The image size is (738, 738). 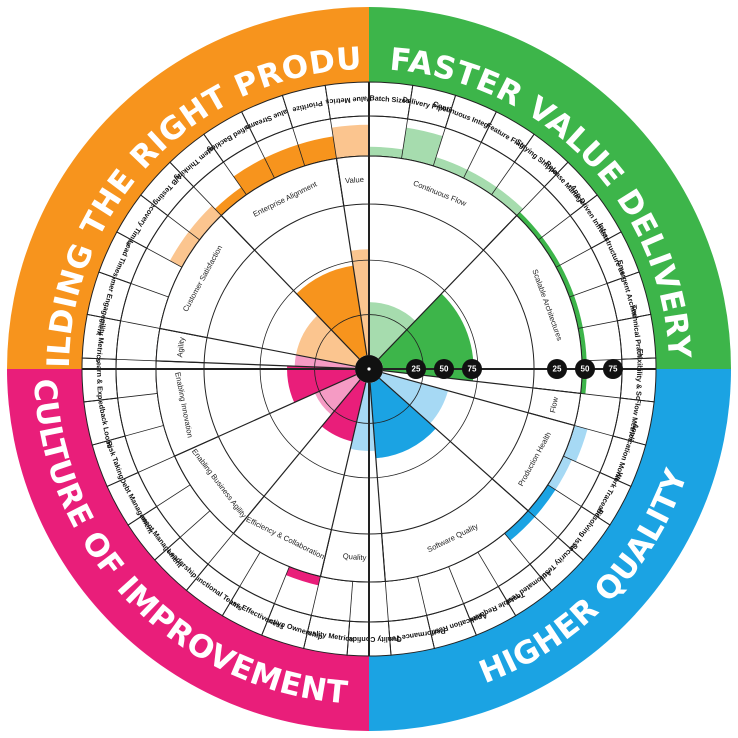 What do you see at coordinates (426, 337) in the screenshot?
I see `inner-bar-scalable-architectures` at bounding box center [426, 337].